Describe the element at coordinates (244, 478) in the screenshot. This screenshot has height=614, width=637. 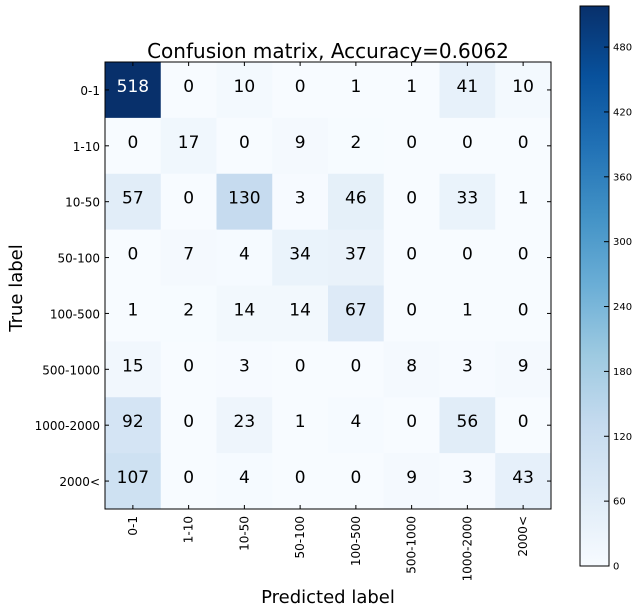
I see `heatmap-cell-value: 4` at that location.